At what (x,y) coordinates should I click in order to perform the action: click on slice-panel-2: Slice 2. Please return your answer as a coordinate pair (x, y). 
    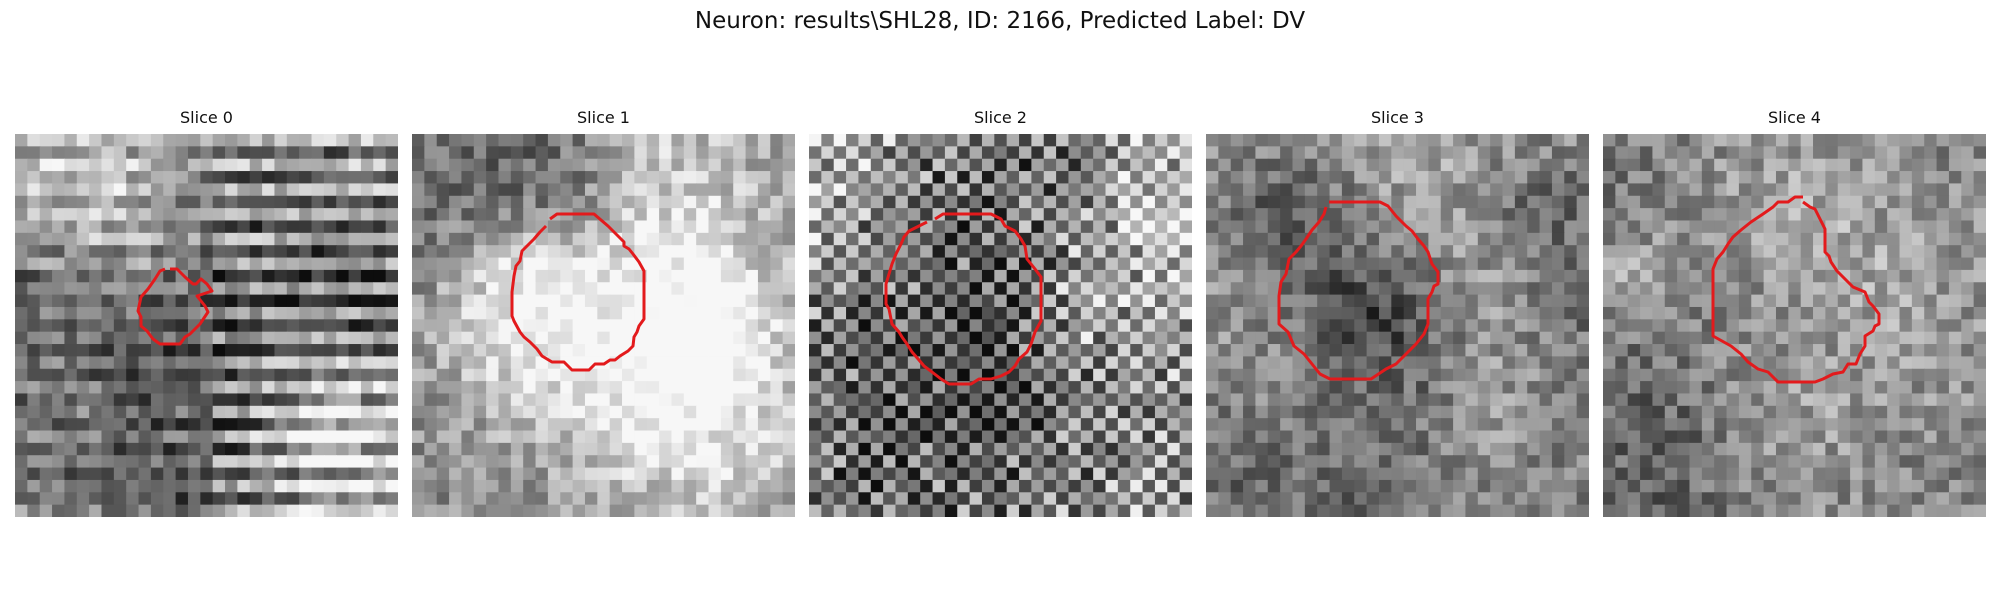
    Looking at the image, I should click on (1000, 313).